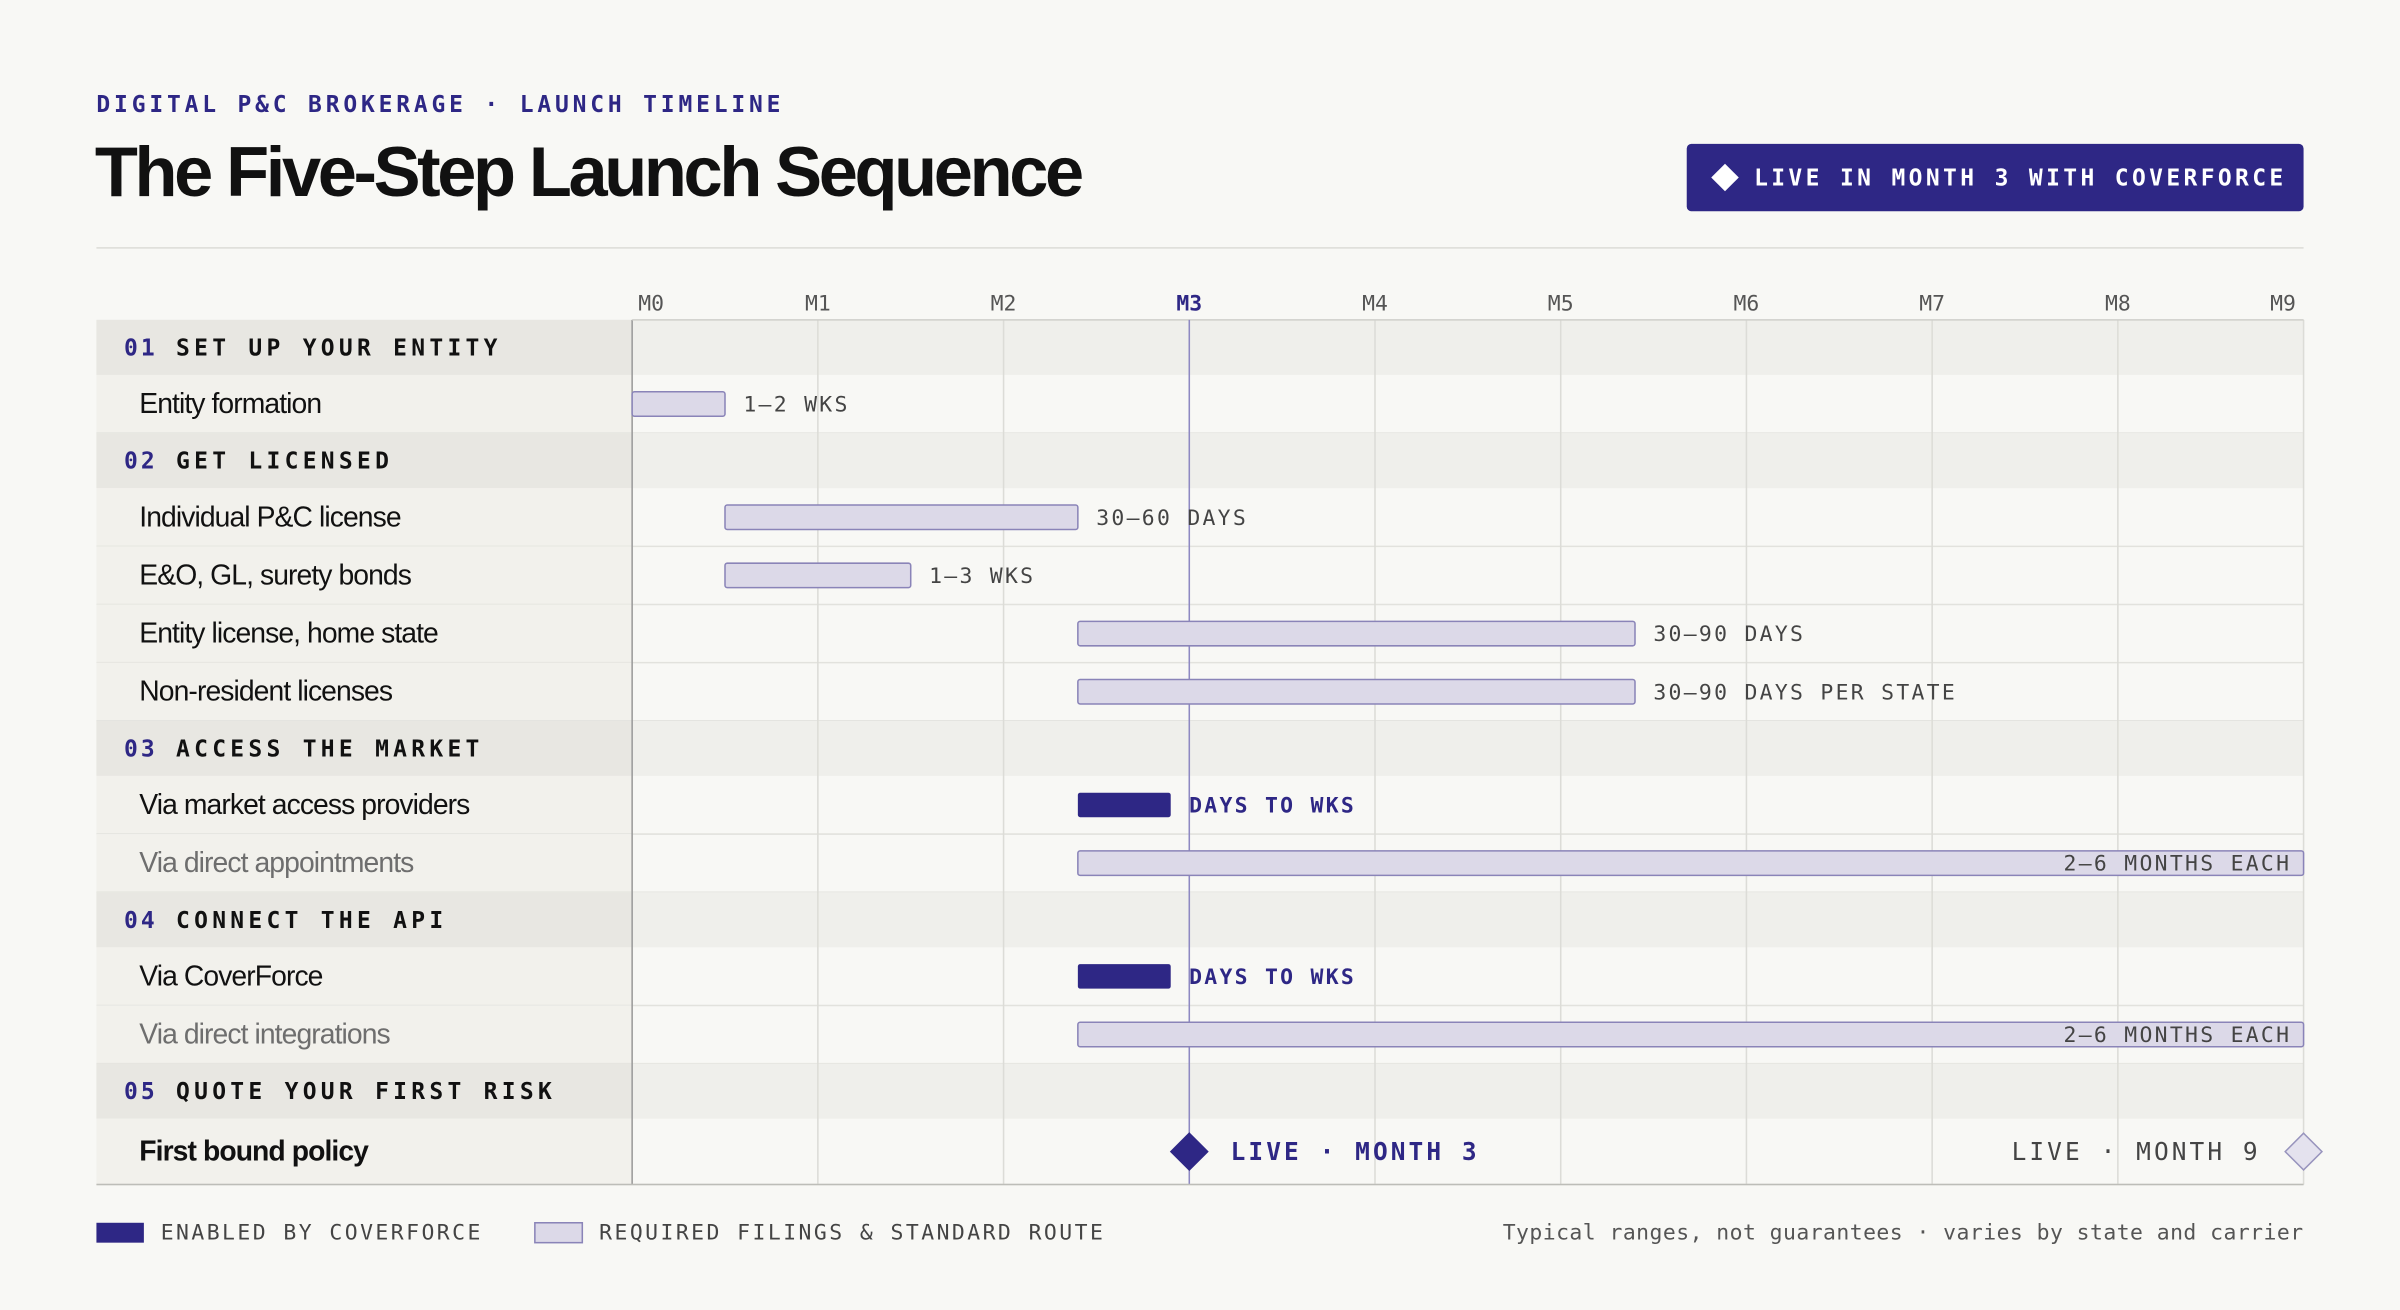  I want to click on section-number: 02, so click(141, 462).